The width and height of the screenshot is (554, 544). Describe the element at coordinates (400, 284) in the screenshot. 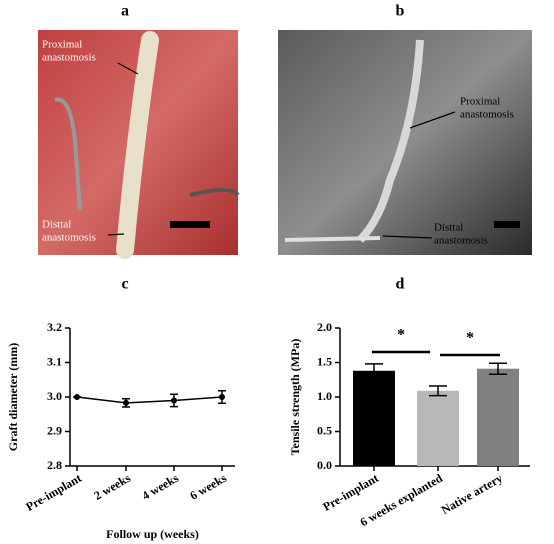

I see `panel-label: d` at that location.